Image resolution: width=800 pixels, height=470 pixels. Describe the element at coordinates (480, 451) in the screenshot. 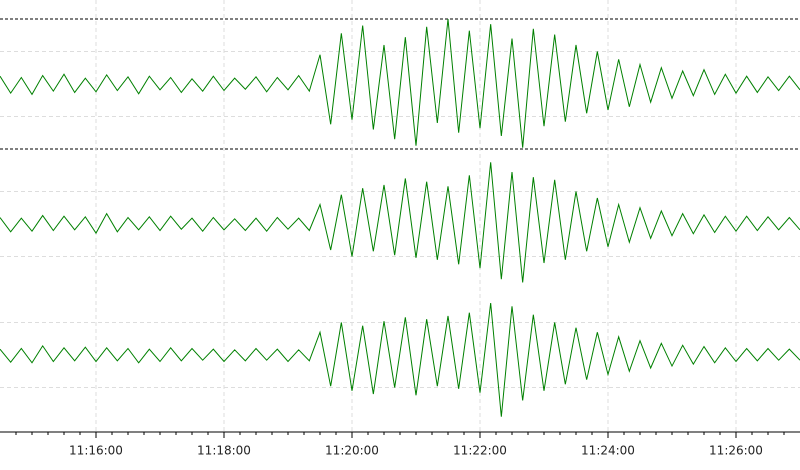

I see `x-tick-label: 11:22:00` at that location.